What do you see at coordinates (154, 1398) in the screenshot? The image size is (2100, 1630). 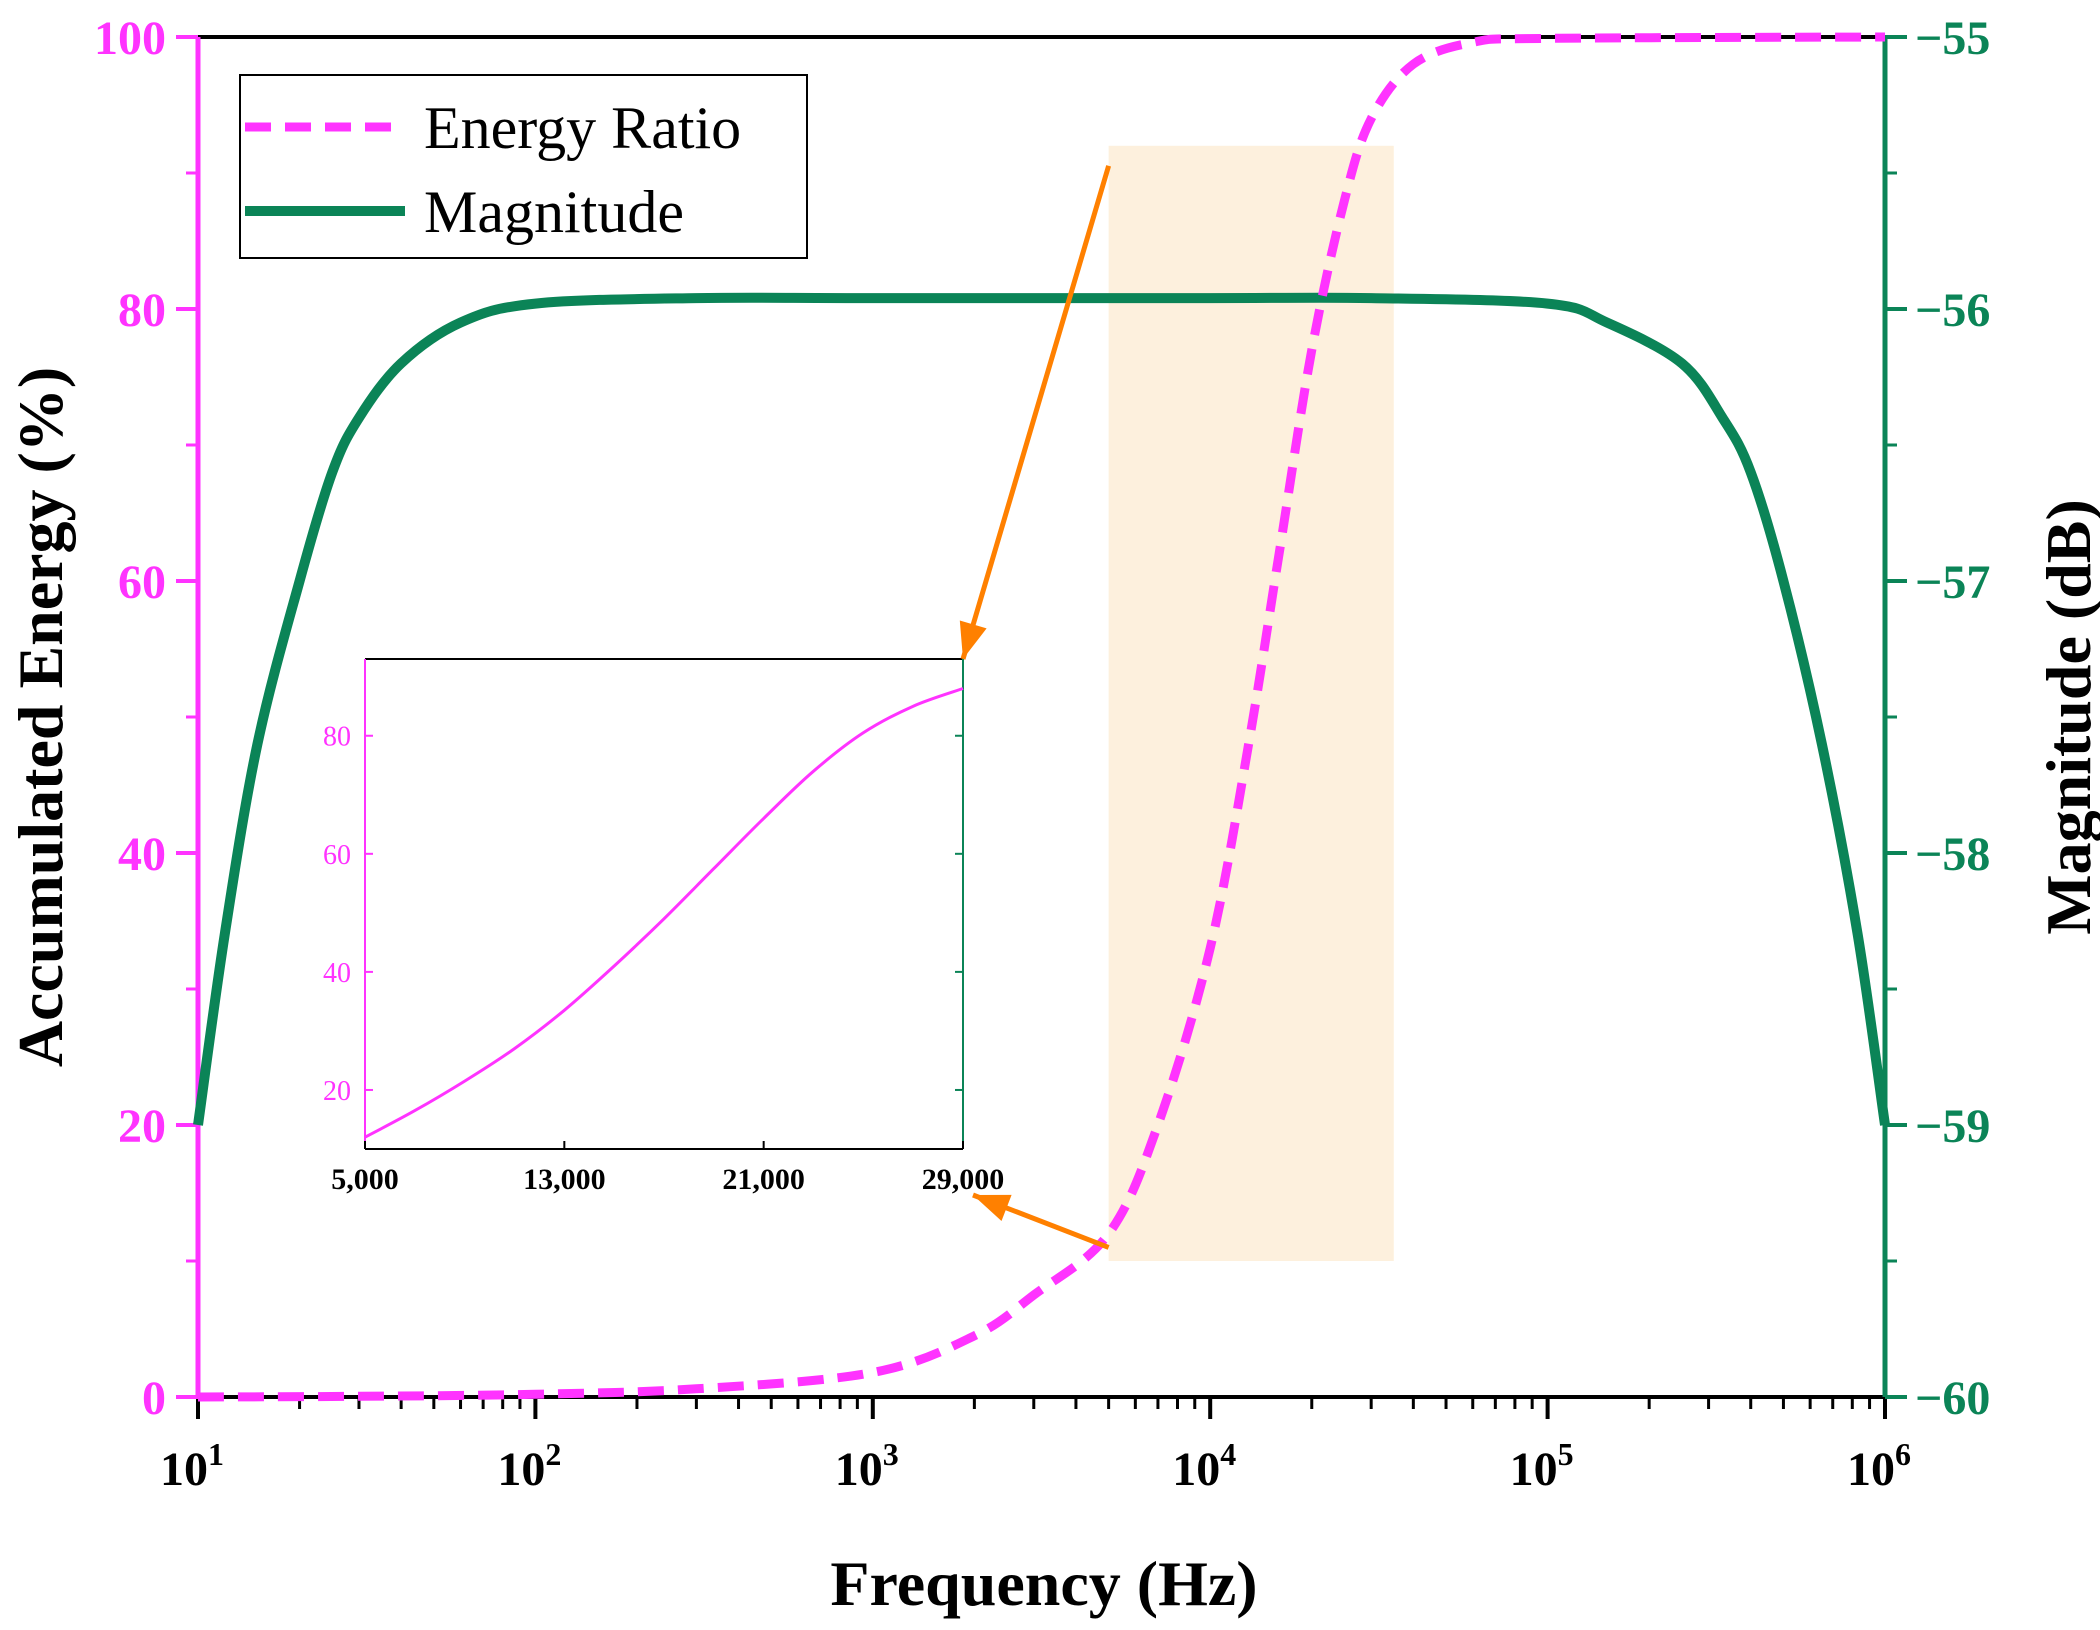 I see `left-y-tick-label: 0` at bounding box center [154, 1398].